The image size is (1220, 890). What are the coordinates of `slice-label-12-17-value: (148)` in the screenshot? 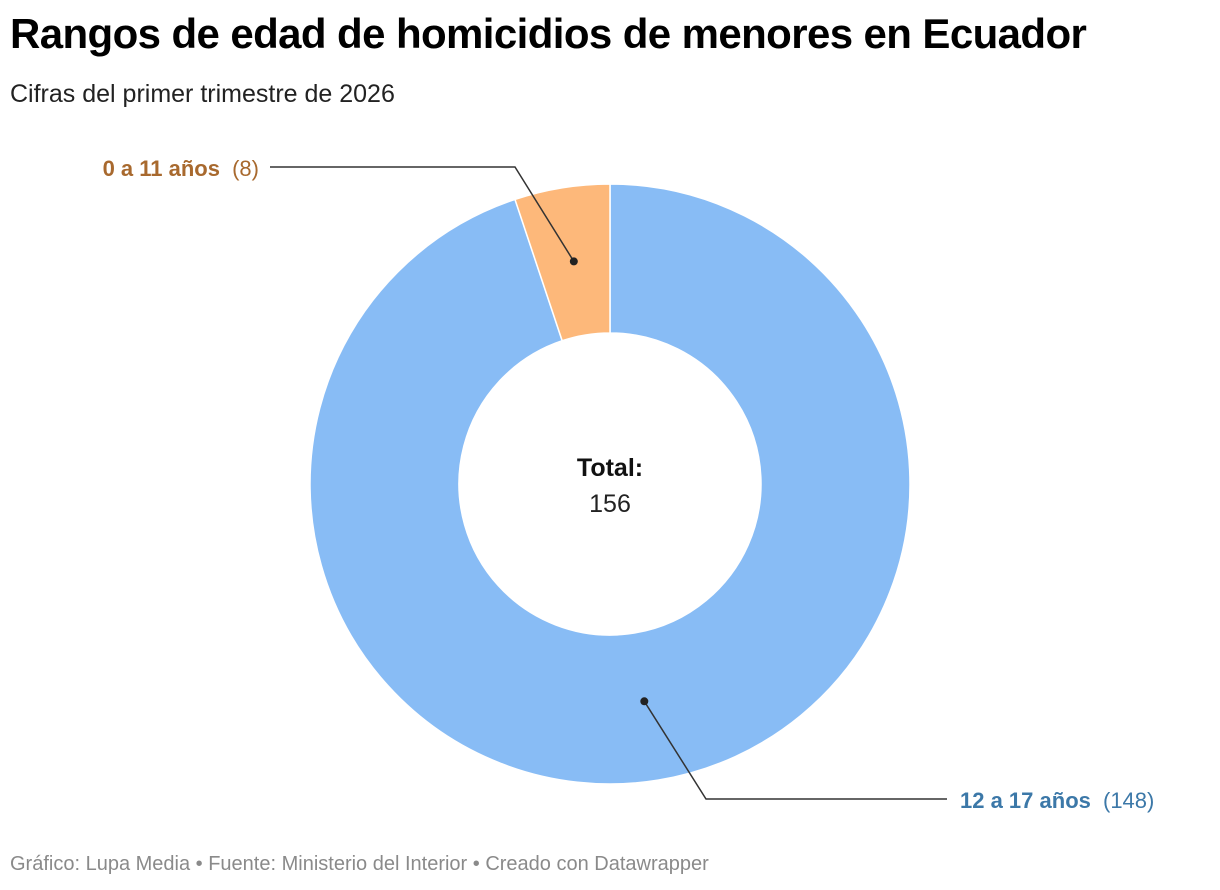 It's located at (1128, 800).